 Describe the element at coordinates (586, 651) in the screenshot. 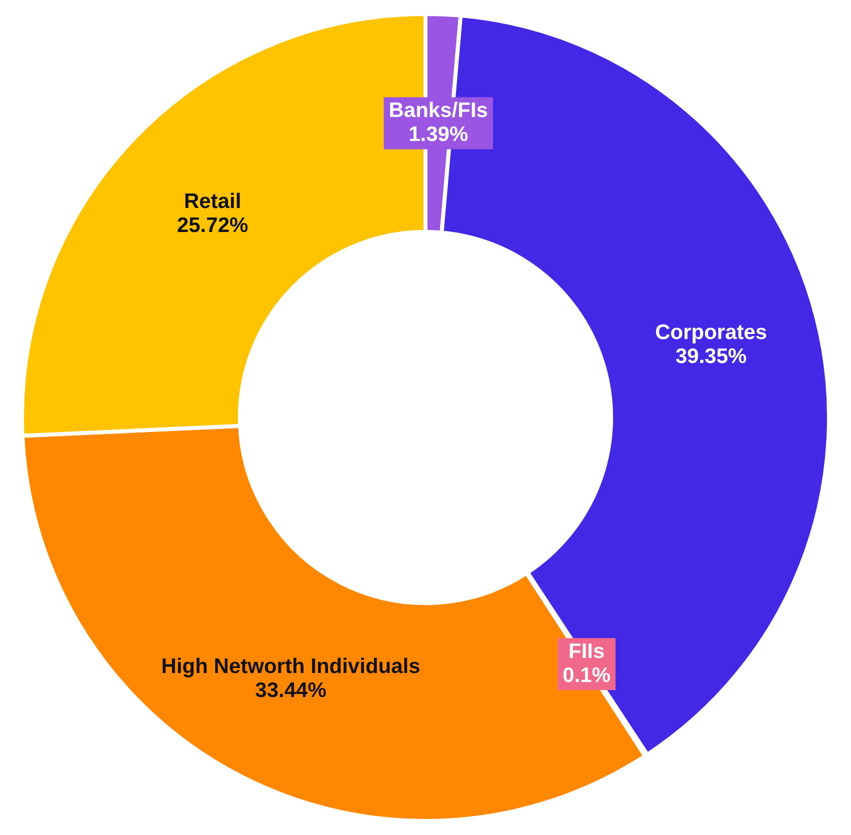

I see `slice-label: FIIs` at that location.